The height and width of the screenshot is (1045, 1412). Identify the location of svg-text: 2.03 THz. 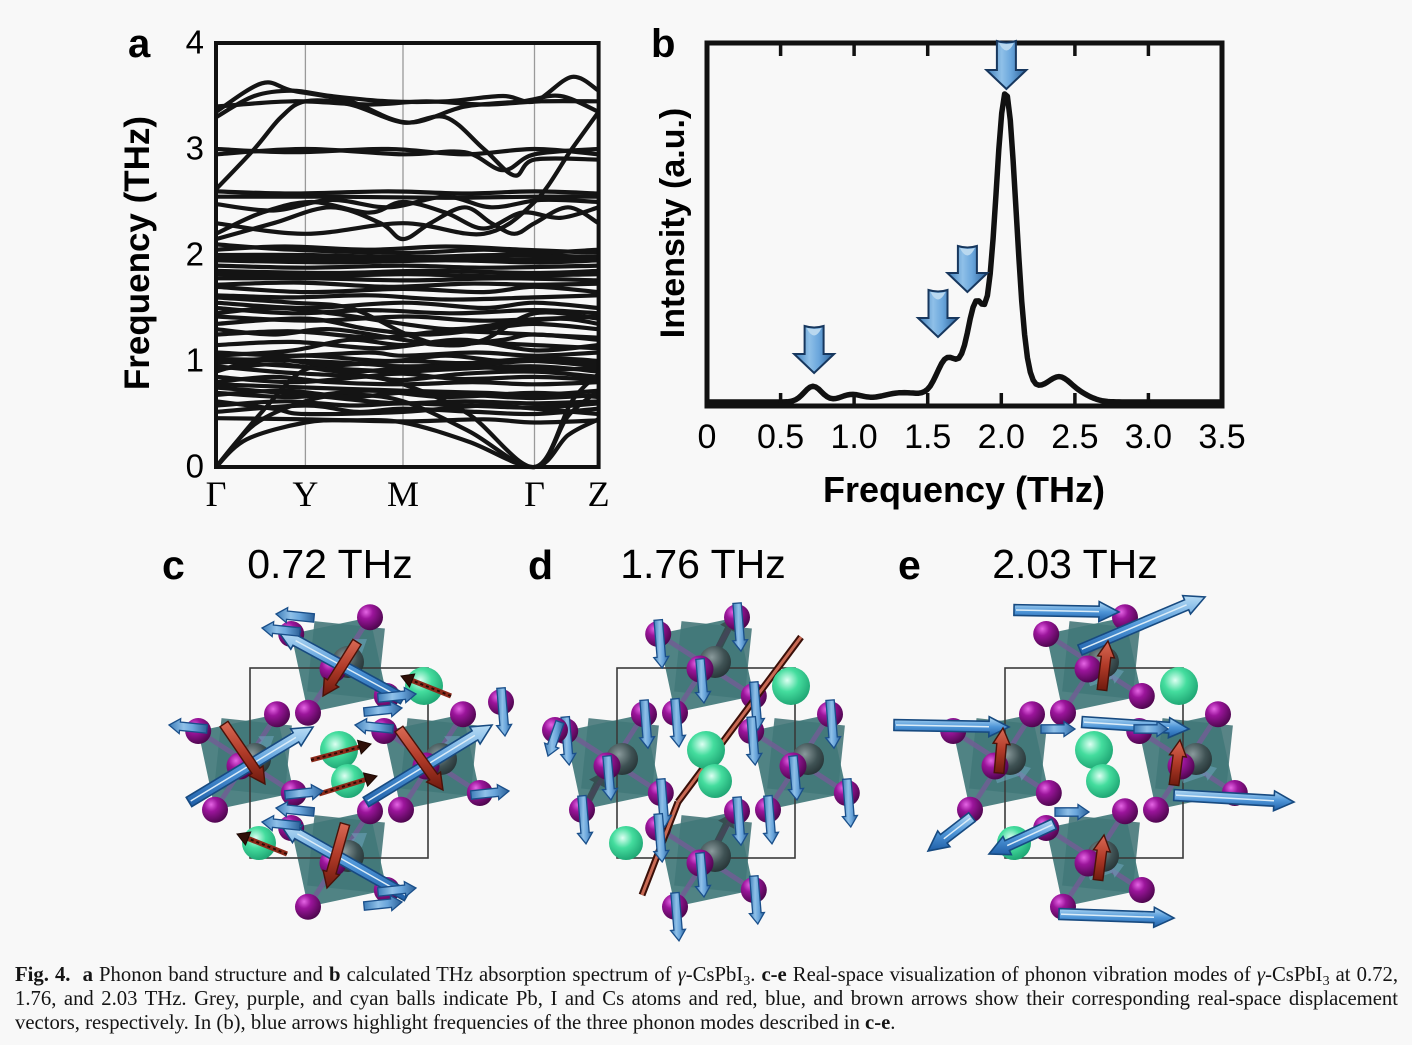
(1075, 564).